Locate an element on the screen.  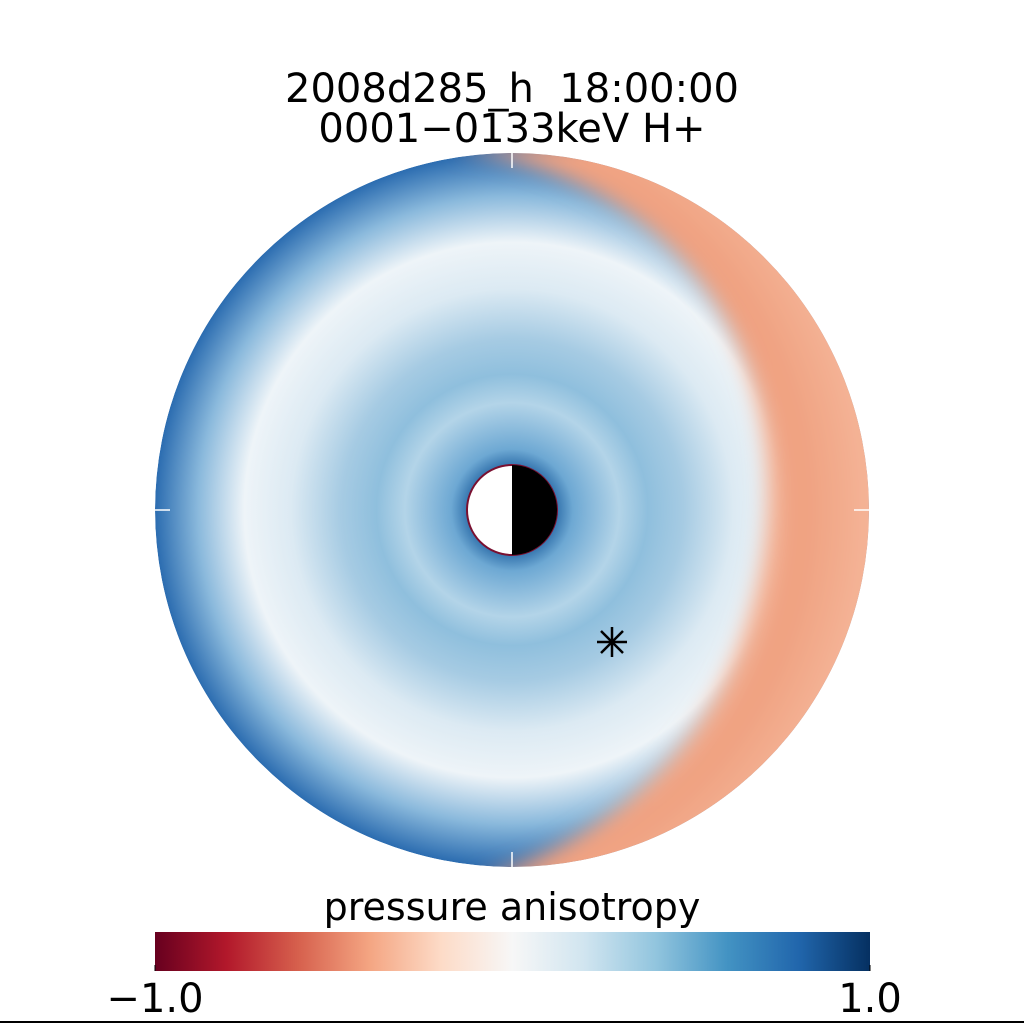
chart-title: 2008d285_h 18:00:00 is located at coordinates (512, 89).